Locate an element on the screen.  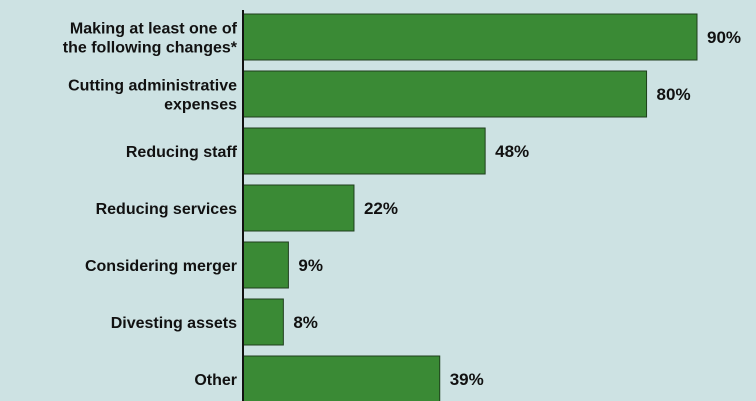
category-label-line: Cutting administrative is located at coordinates (152, 86).